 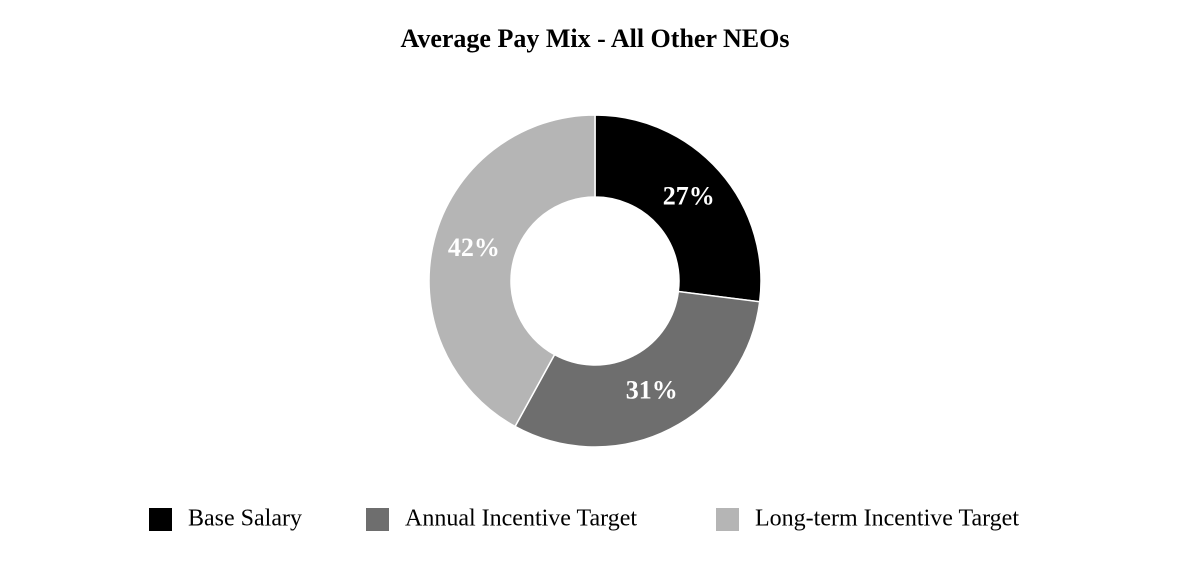 What do you see at coordinates (887, 519) in the screenshot?
I see `legend-label: Long-term Incentive Target` at bounding box center [887, 519].